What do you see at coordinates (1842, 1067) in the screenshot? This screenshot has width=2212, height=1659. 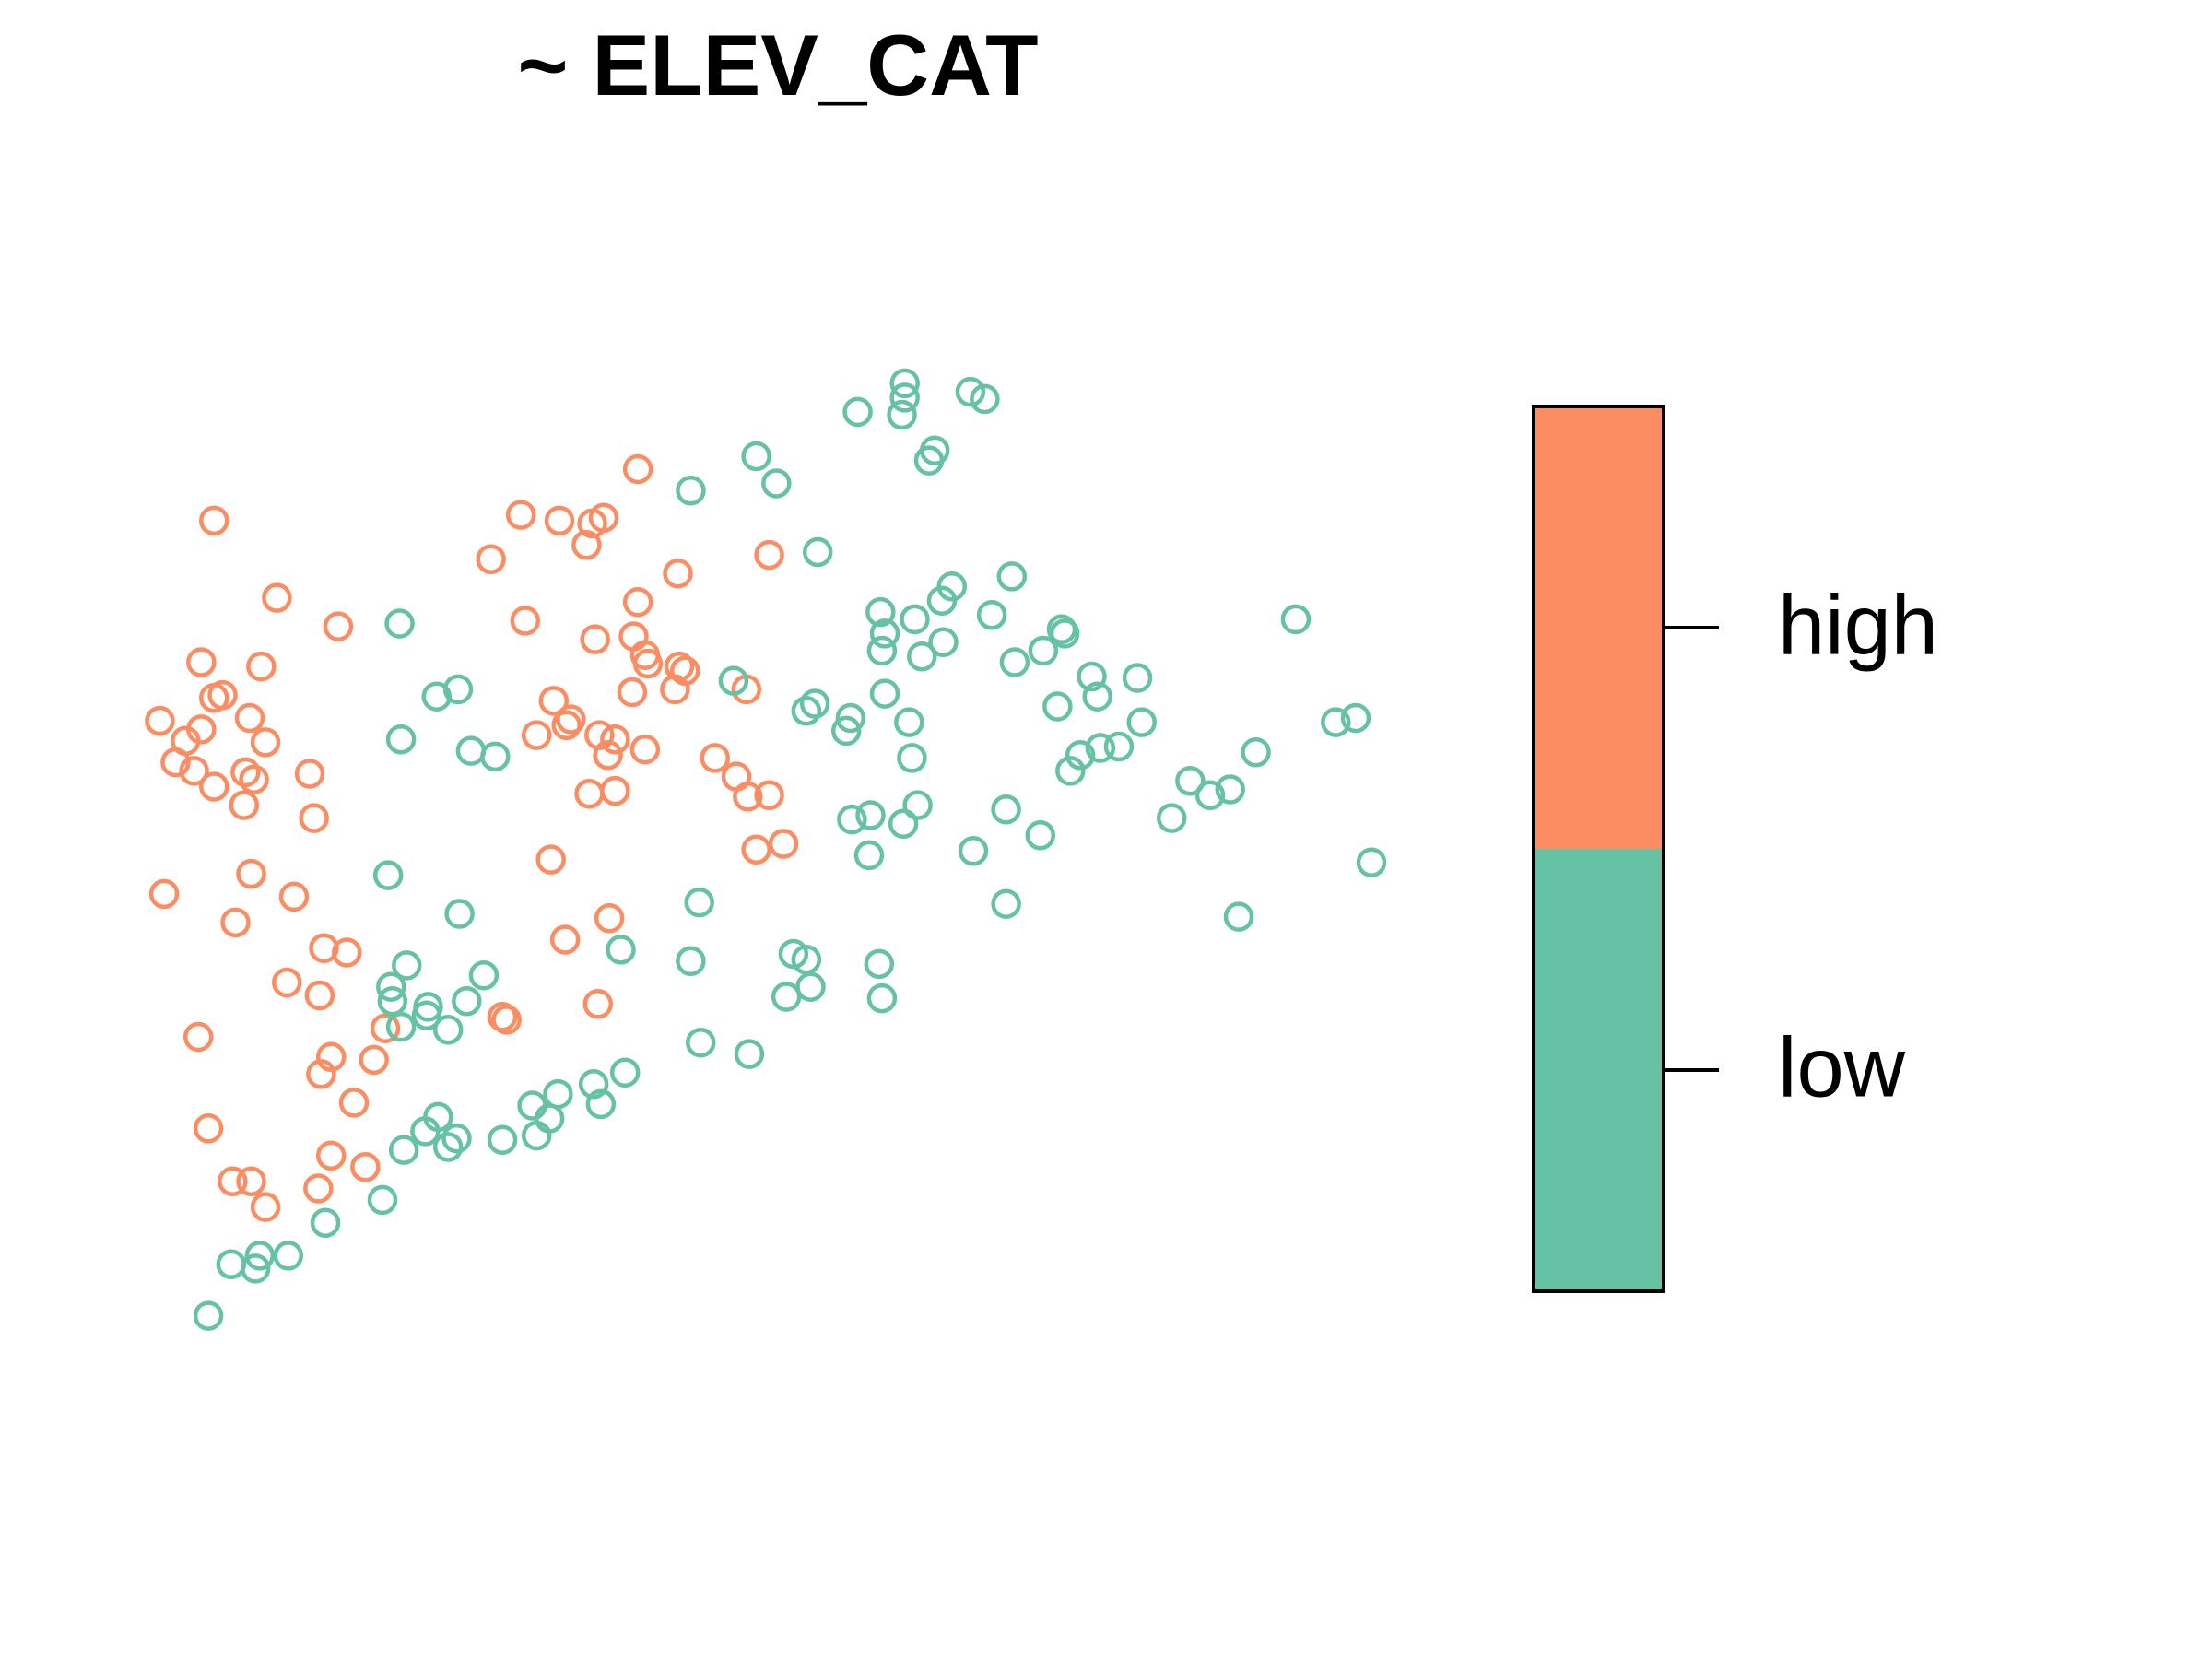 I see `legend-label: low` at bounding box center [1842, 1067].